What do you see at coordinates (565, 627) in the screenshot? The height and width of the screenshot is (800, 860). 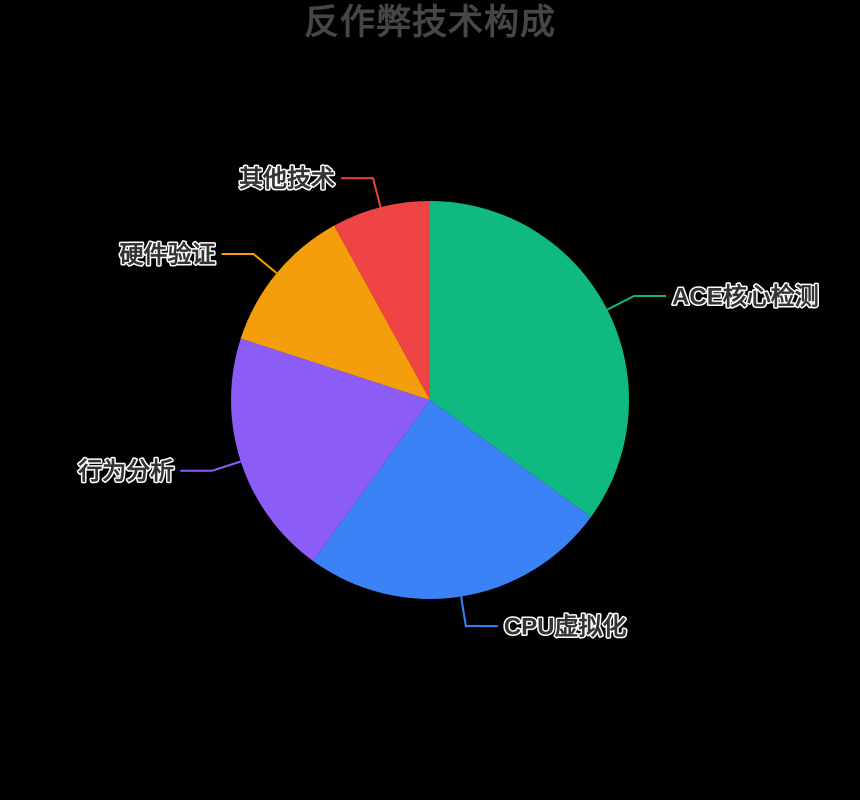 I see `slice-label: CPU虚拟化` at bounding box center [565, 627].